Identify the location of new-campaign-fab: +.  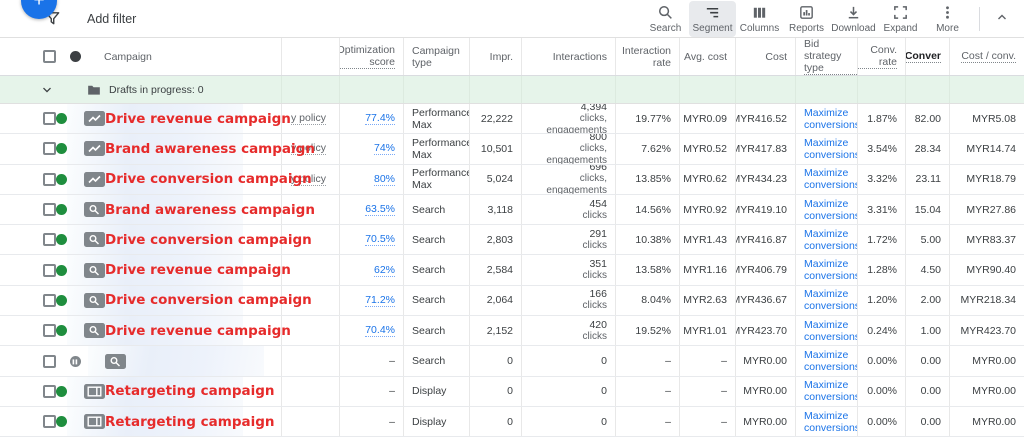
(39, 9).